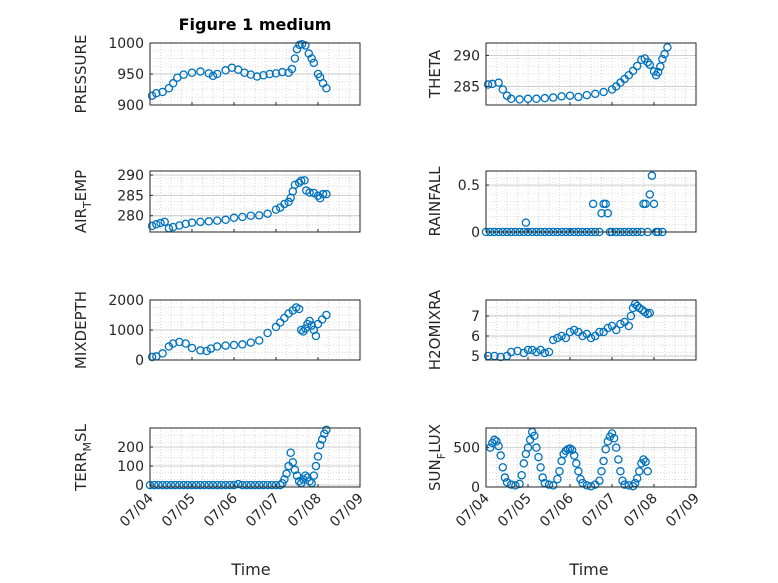  I want to click on y-tick-label: 0.5, so click(469, 186).